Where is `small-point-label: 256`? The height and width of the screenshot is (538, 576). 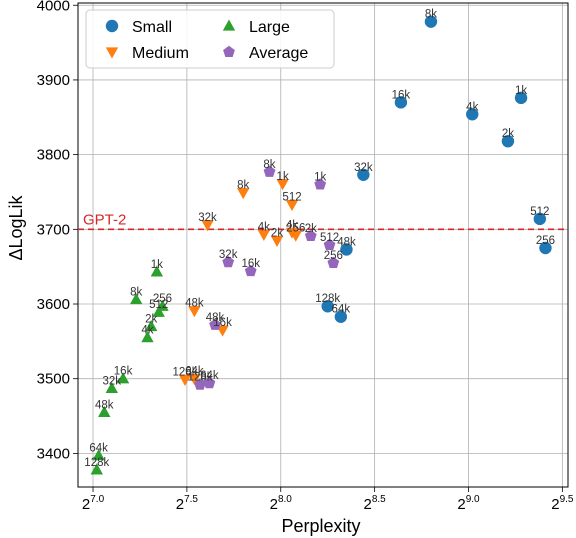
small-point-label: 256 is located at coordinates (545, 241).